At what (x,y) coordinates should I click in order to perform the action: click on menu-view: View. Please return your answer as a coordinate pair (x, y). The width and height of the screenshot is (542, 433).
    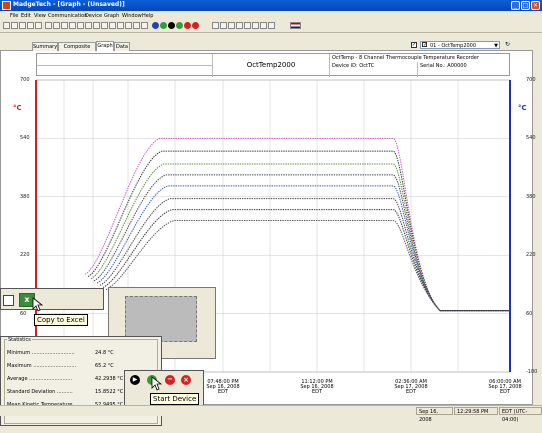
    Looking at the image, I should click on (40, 16).